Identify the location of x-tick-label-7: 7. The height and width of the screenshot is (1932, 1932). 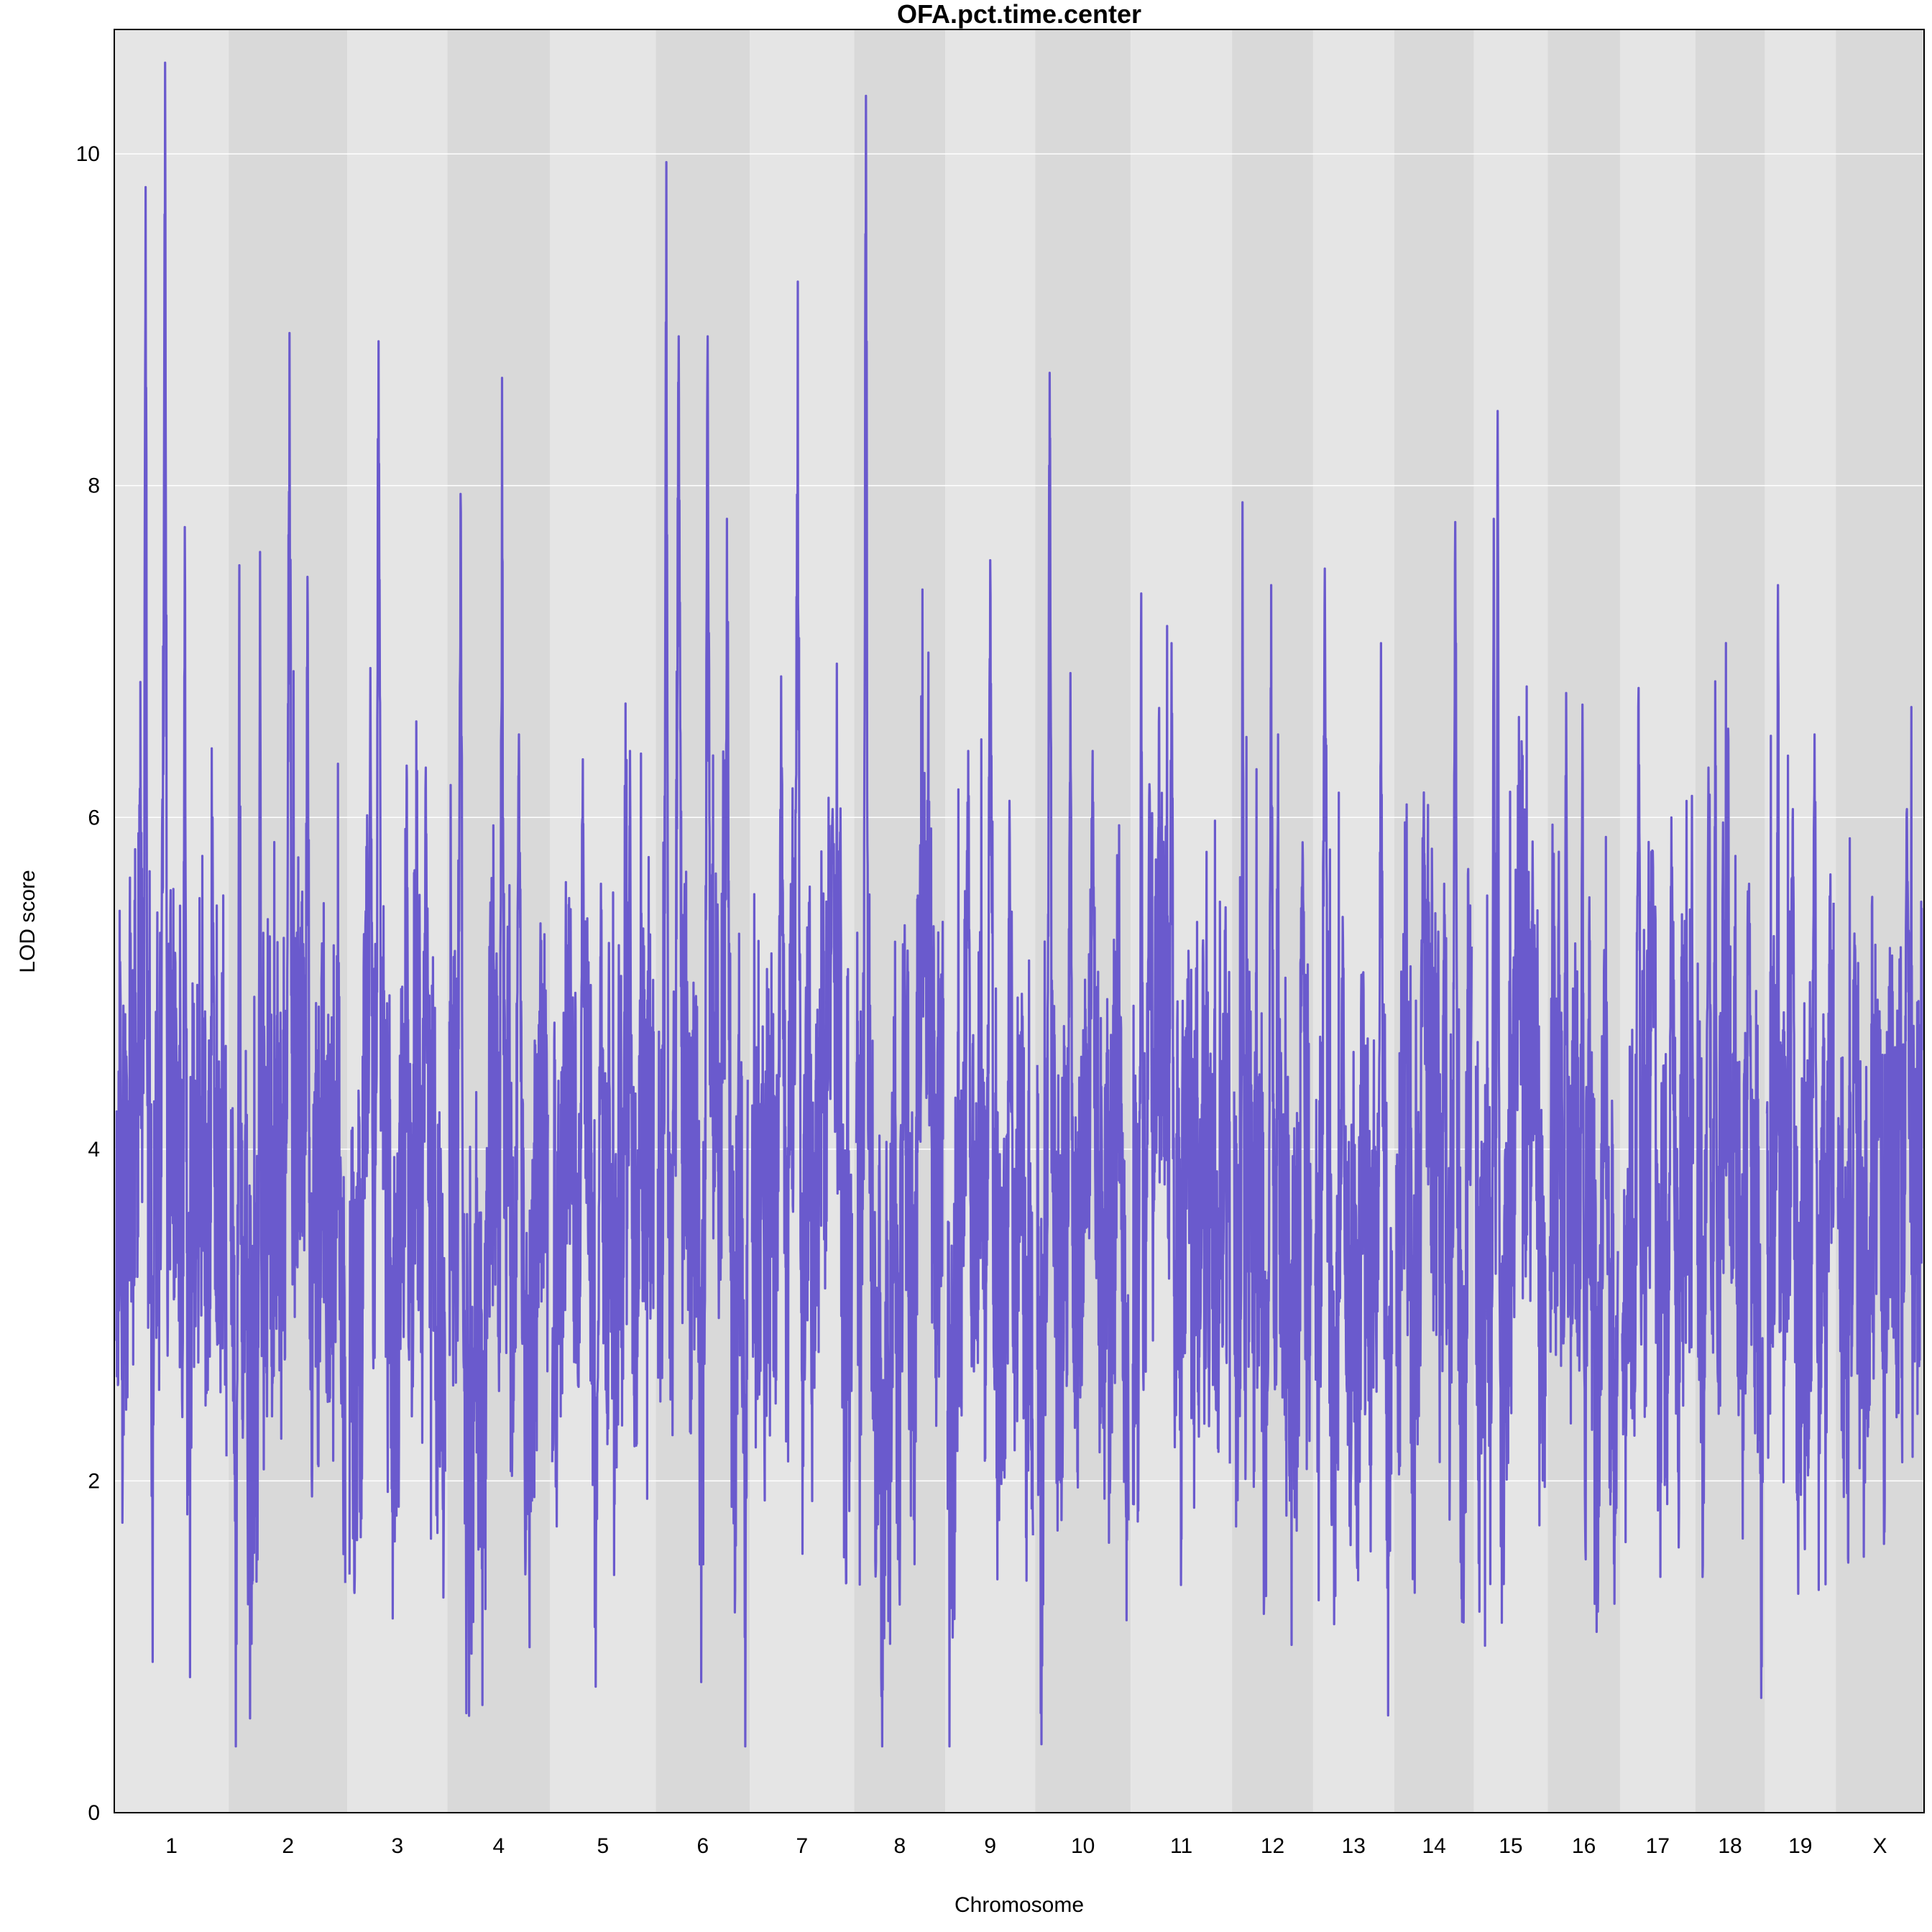
(802, 1846).